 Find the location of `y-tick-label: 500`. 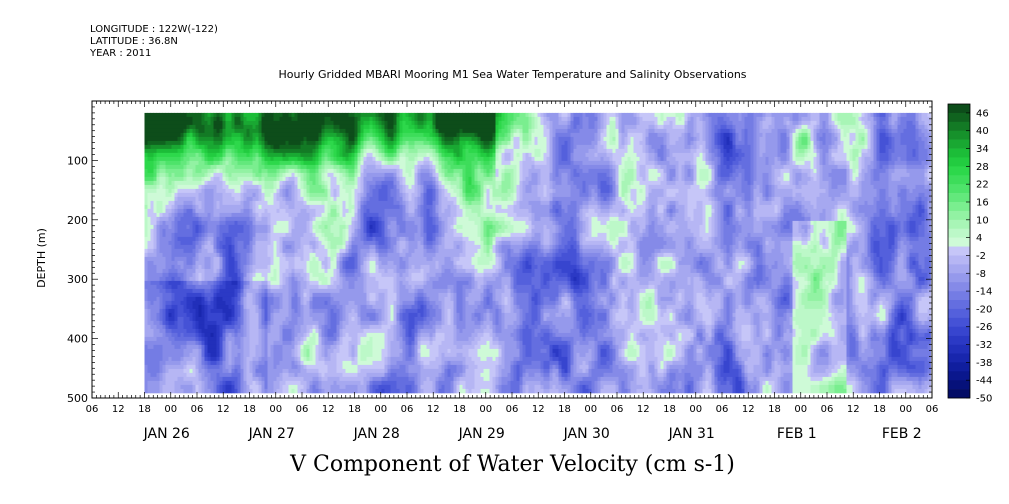

y-tick-label: 500 is located at coordinates (77, 398).